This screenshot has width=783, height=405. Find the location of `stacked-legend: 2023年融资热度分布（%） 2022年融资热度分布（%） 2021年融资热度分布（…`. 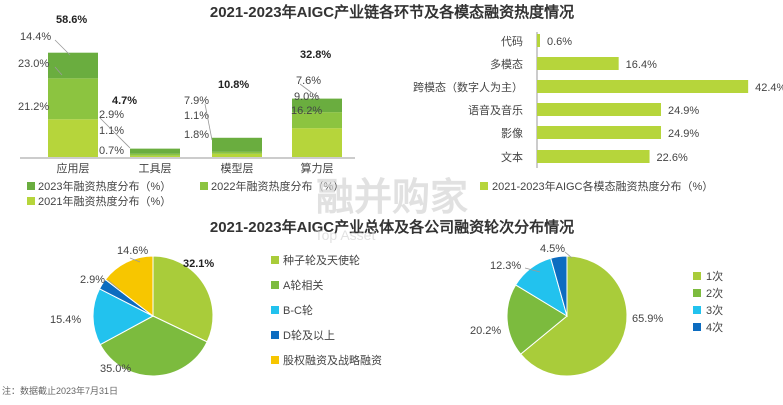

stacked-legend: 2023年融资热度分布（%） 2022年融资热度分布（%） 2021年融资热度分布（… is located at coordinates (185, 193).